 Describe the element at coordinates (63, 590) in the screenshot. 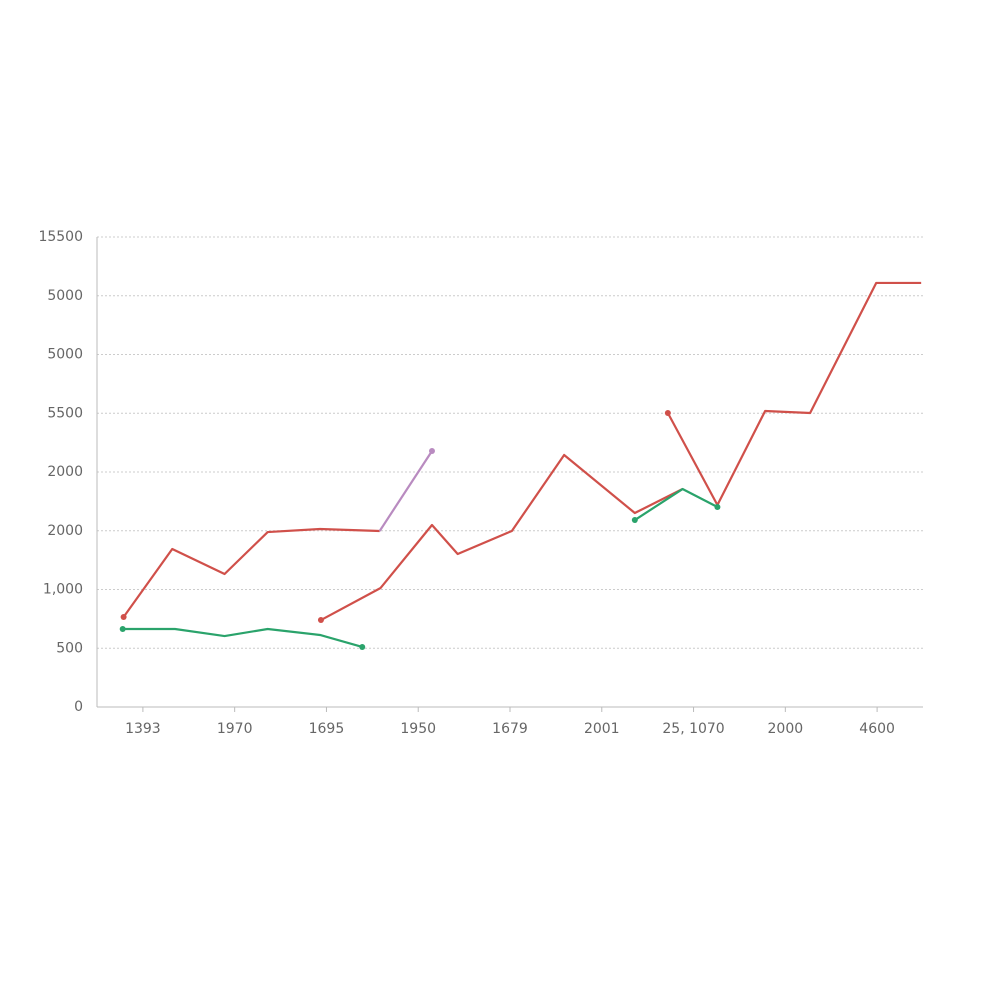

I see `y-tick-label: 1,000` at that location.